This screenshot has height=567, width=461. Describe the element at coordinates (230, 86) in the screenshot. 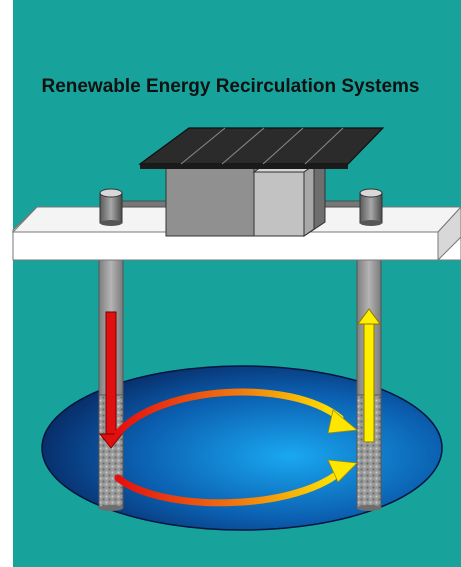

I see `diagram-title: Renewable Energy Recirculation Systems` at that location.